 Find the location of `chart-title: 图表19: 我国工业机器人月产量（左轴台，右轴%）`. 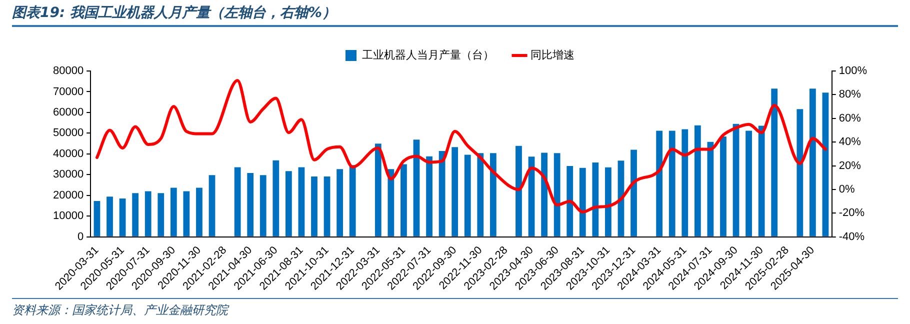

chart-title: 图表19: 我国工业机器人月产量（左轴台，右轴%） is located at coordinates (455, 15).